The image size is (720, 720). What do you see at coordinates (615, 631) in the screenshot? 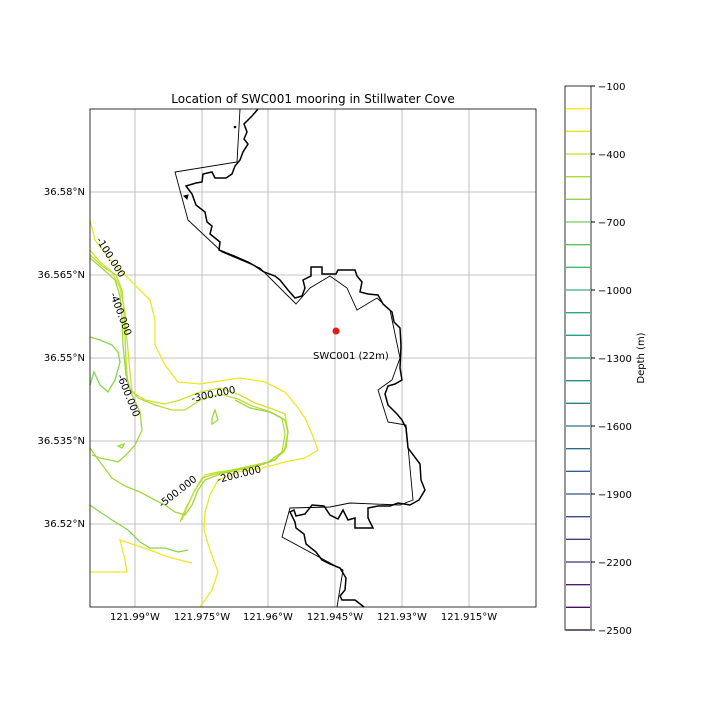
I see `colorbar-tick-label: −2500` at bounding box center [615, 631].